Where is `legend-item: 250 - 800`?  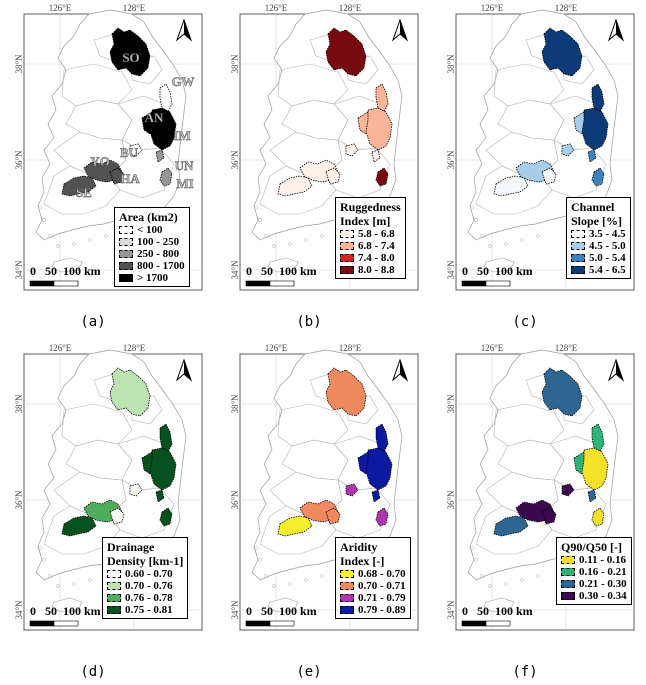
legend-item: 250 - 800 is located at coordinates (152, 254).